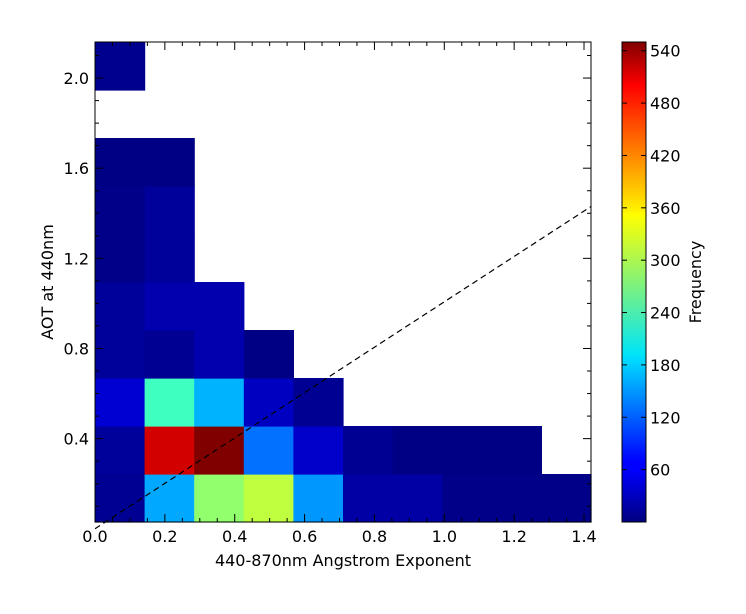 This screenshot has height=614, width=746. I want to click on x-tick-label: 0.2, so click(164, 536).